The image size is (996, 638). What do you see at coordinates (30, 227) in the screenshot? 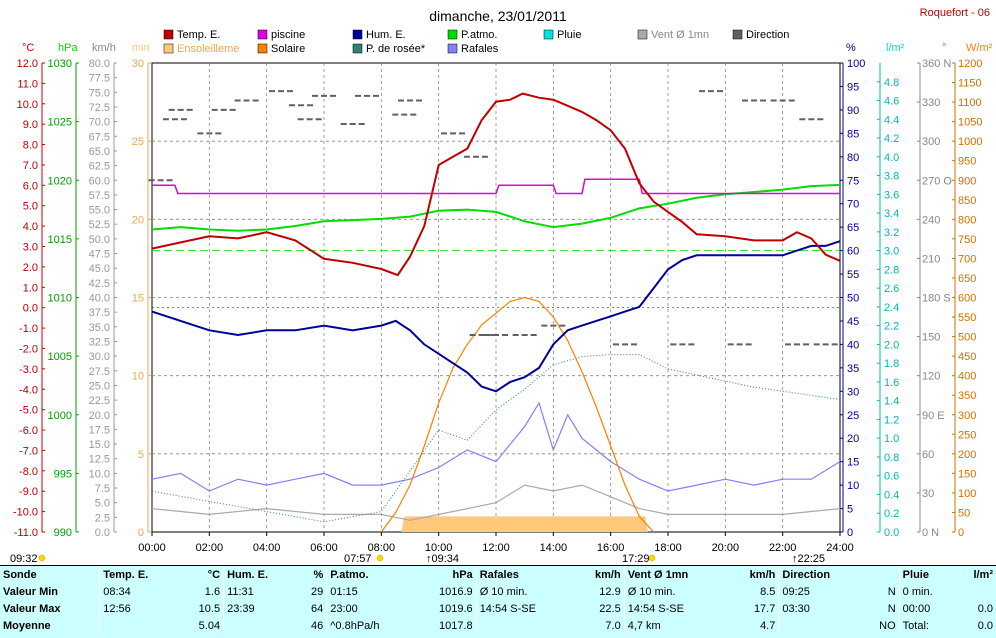
I see `axis-tick-label: 4.0` at bounding box center [30, 227].